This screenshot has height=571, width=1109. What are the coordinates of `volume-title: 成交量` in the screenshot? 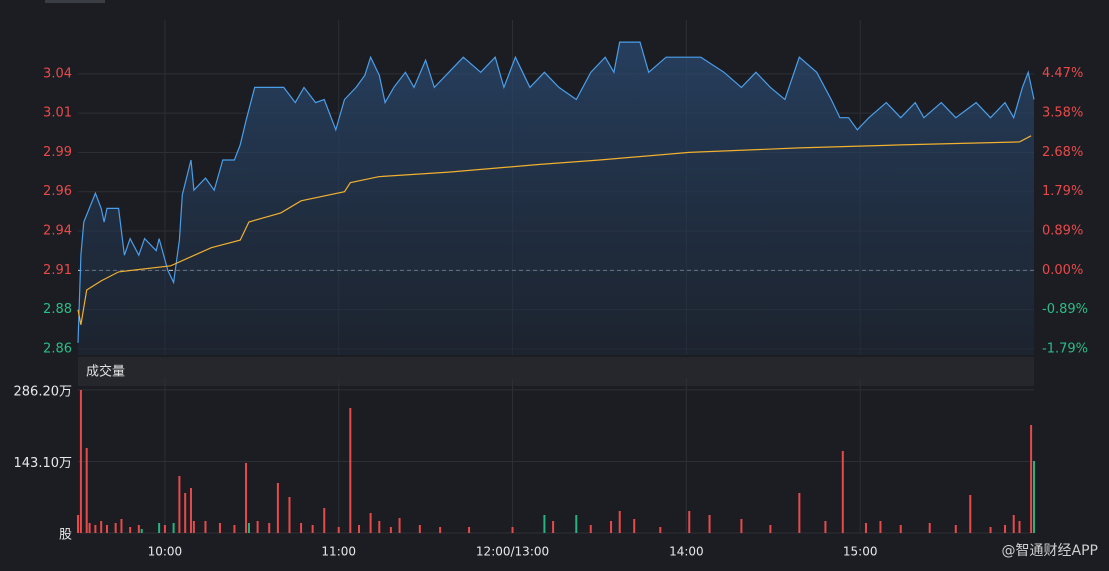 It's located at (105, 372).